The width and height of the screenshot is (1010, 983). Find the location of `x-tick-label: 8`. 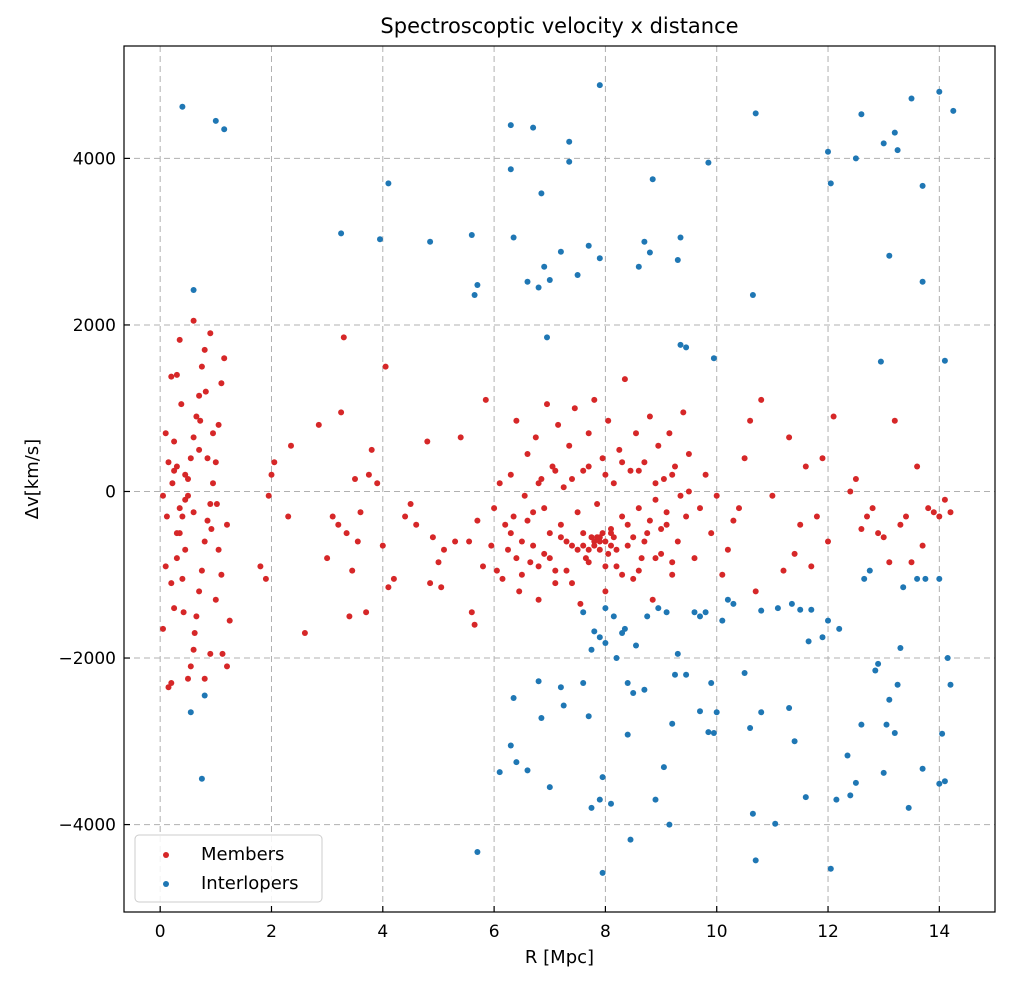

x-tick-label: 8 is located at coordinates (605, 932).